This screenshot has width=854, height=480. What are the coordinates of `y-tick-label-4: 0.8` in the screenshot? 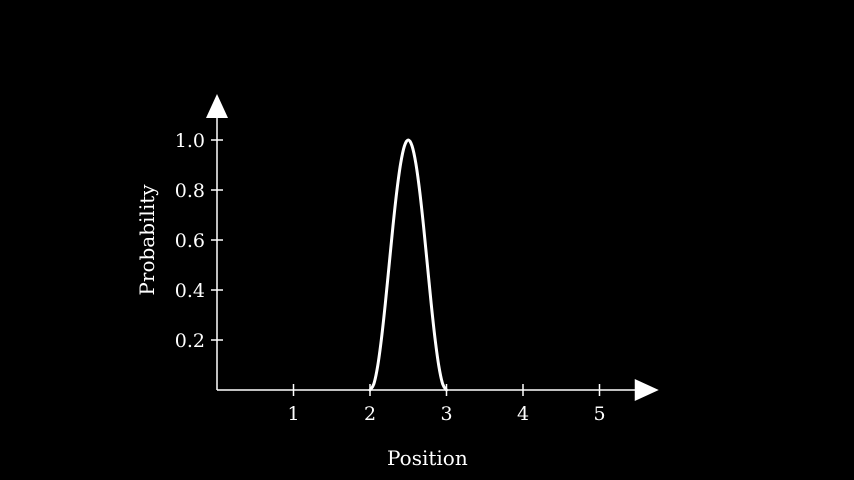 It's located at (190, 191).